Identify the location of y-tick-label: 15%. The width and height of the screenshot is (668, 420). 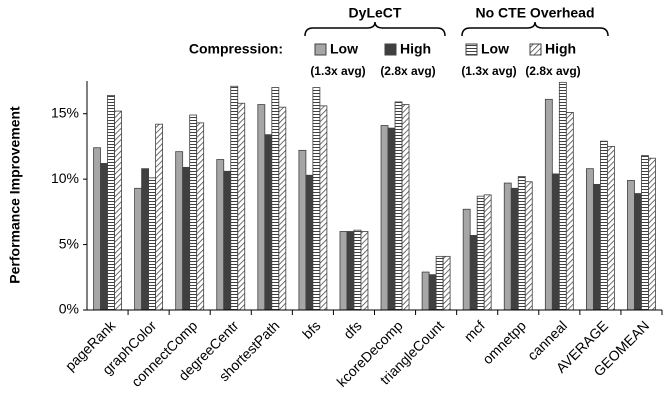
(65, 112).